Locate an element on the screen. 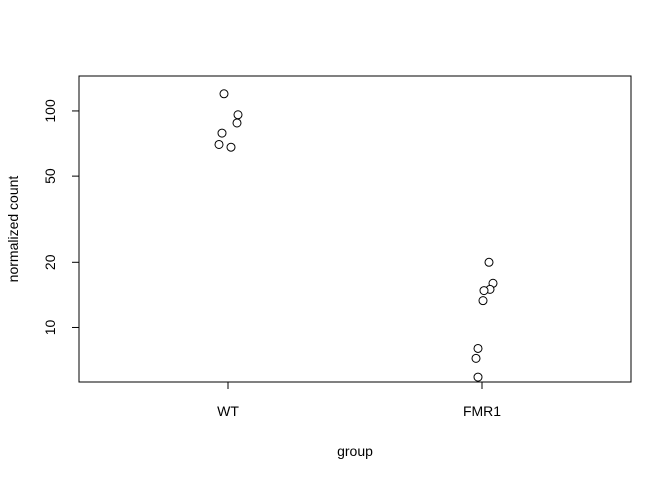 The image size is (672, 480). y-tick-label: 50 is located at coordinates (50, 176).